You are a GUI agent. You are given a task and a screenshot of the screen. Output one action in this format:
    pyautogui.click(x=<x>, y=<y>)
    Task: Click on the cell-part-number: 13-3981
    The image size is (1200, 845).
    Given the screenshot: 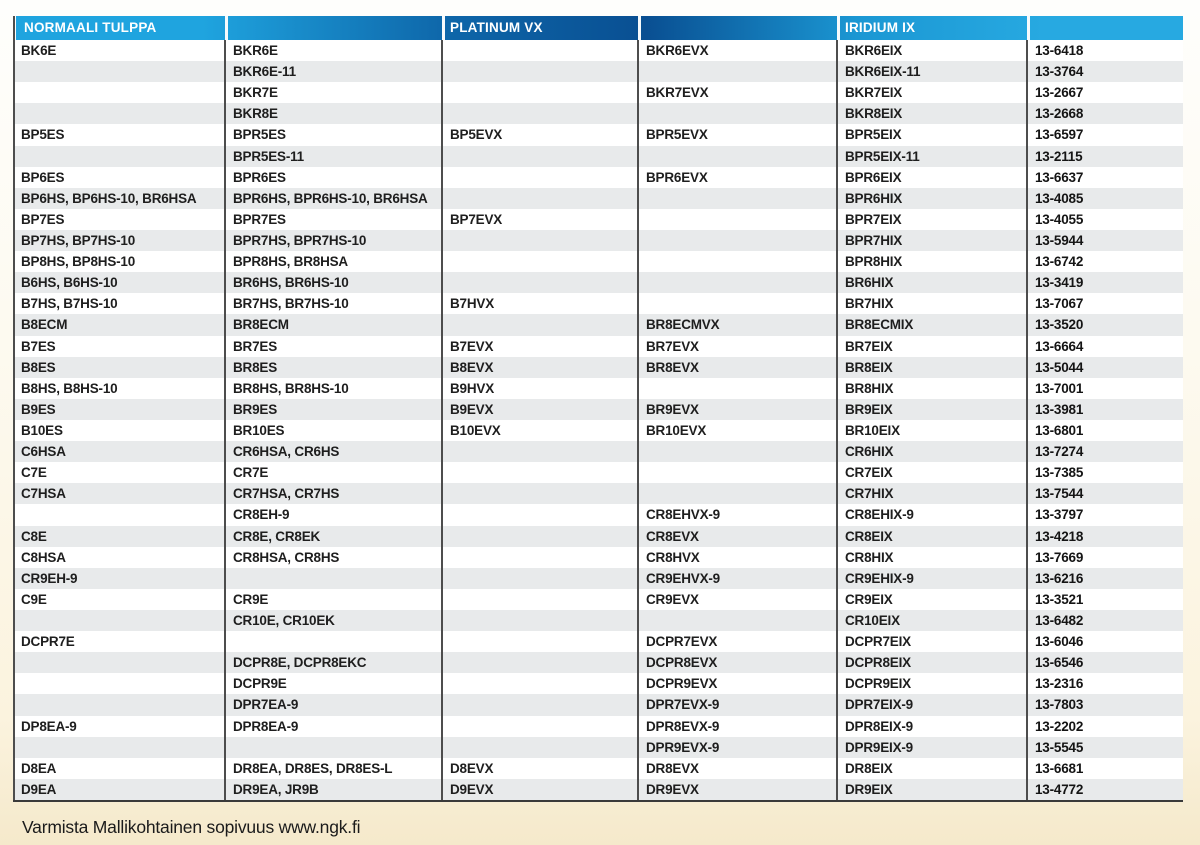 What is the action you would take?
    pyautogui.click(x=1059, y=409)
    